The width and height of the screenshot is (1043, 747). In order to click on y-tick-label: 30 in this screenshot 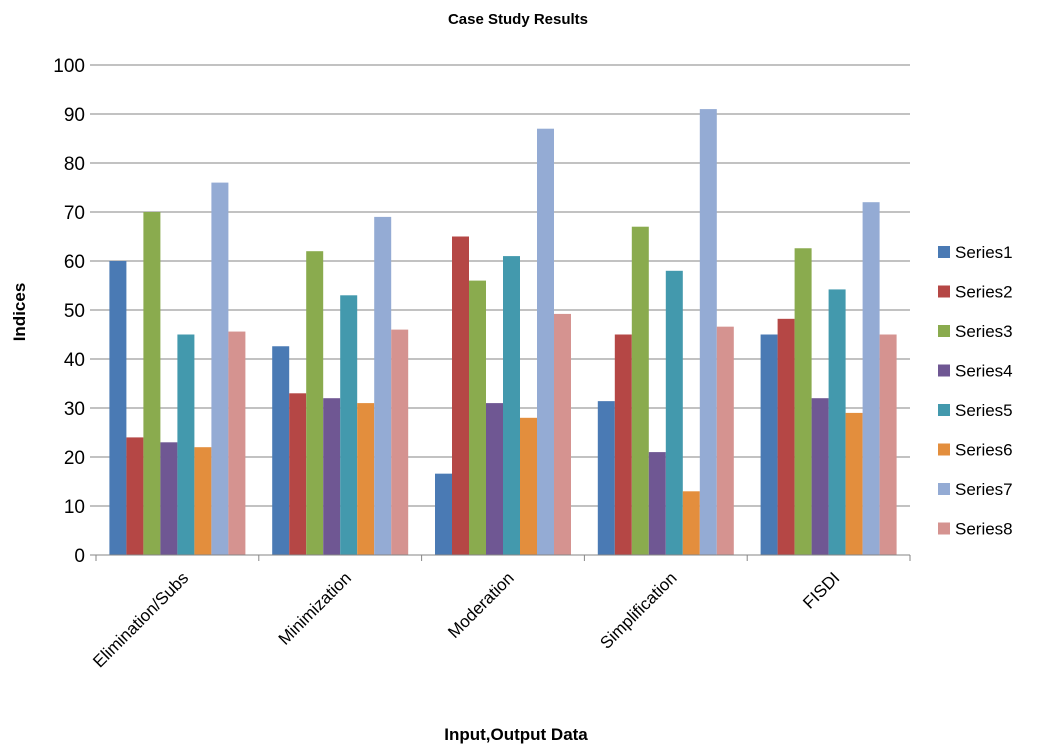, I will do `click(74, 409)`.